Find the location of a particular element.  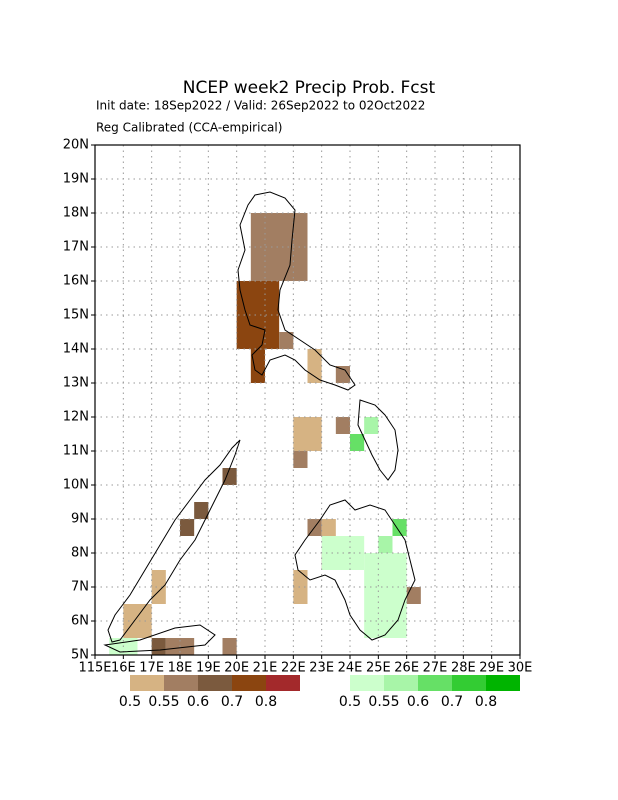

y-tick-label: 16N is located at coordinates (76, 281).